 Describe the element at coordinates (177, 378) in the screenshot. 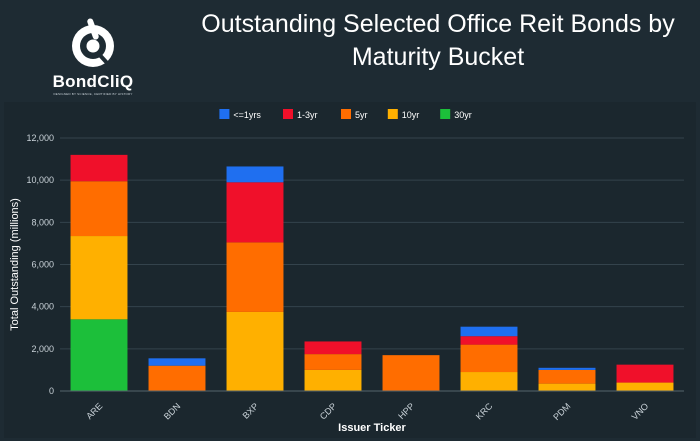

I see `bar-segment-bdn-5yr` at that location.